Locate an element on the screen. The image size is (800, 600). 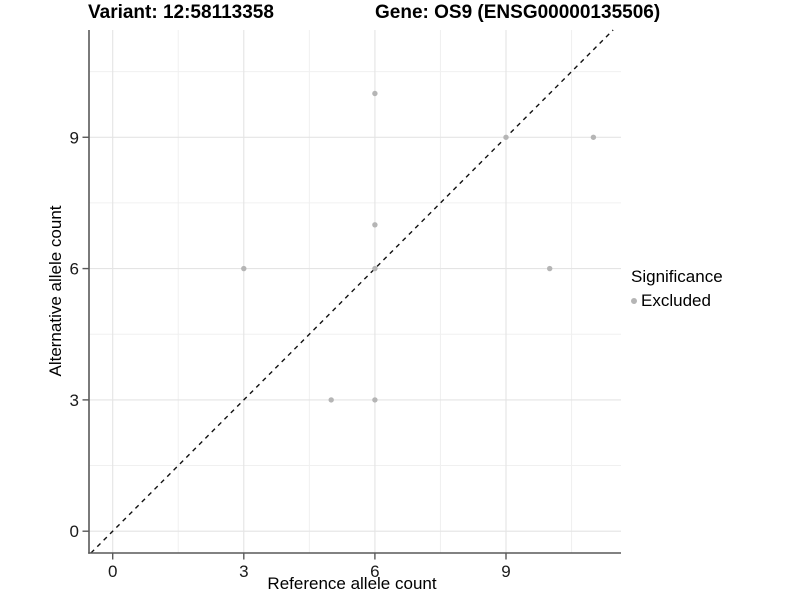
x-tick-label: 3 is located at coordinates (243, 571).